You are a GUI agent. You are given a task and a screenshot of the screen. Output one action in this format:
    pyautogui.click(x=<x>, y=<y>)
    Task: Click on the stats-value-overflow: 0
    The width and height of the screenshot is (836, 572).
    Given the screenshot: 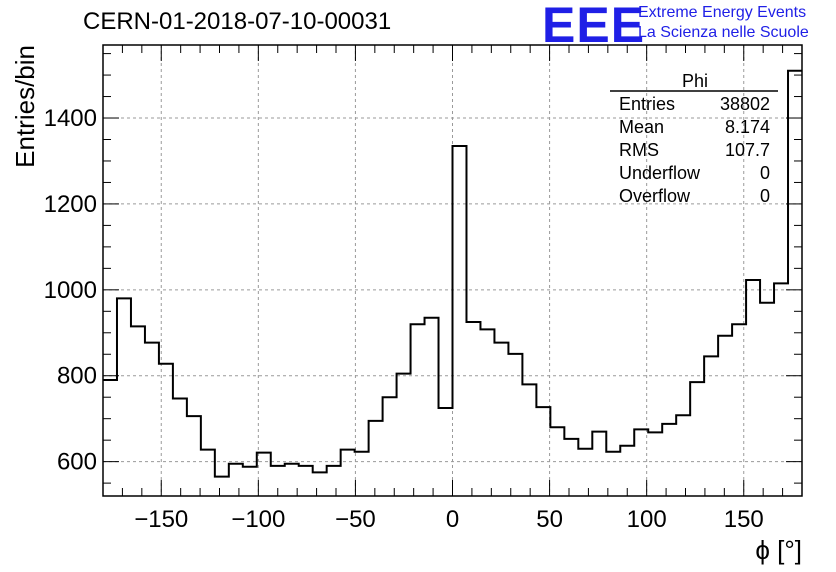 What is the action you would take?
    pyautogui.click(x=765, y=196)
    